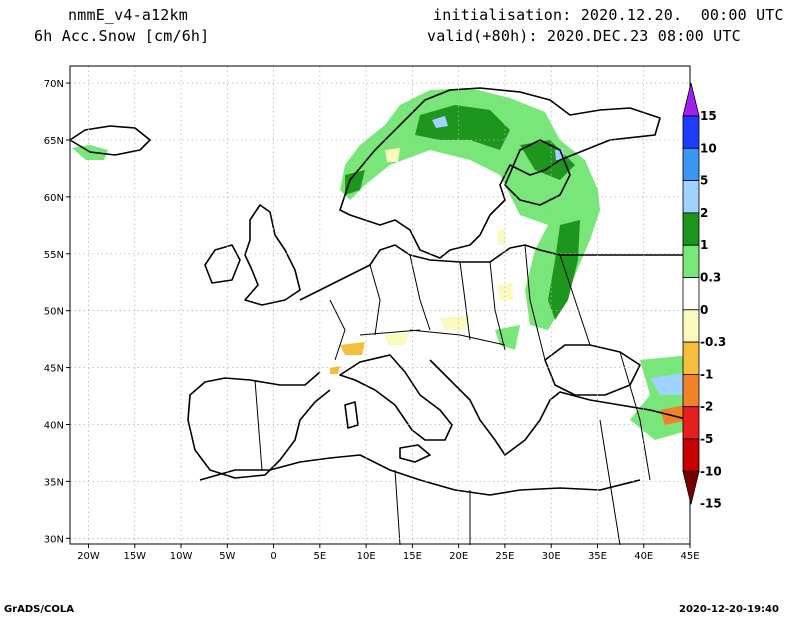 The width and height of the screenshot is (800, 618). Describe the element at coordinates (708, 116) in the screenshot. I see `colorbar-label: 15` at that location.